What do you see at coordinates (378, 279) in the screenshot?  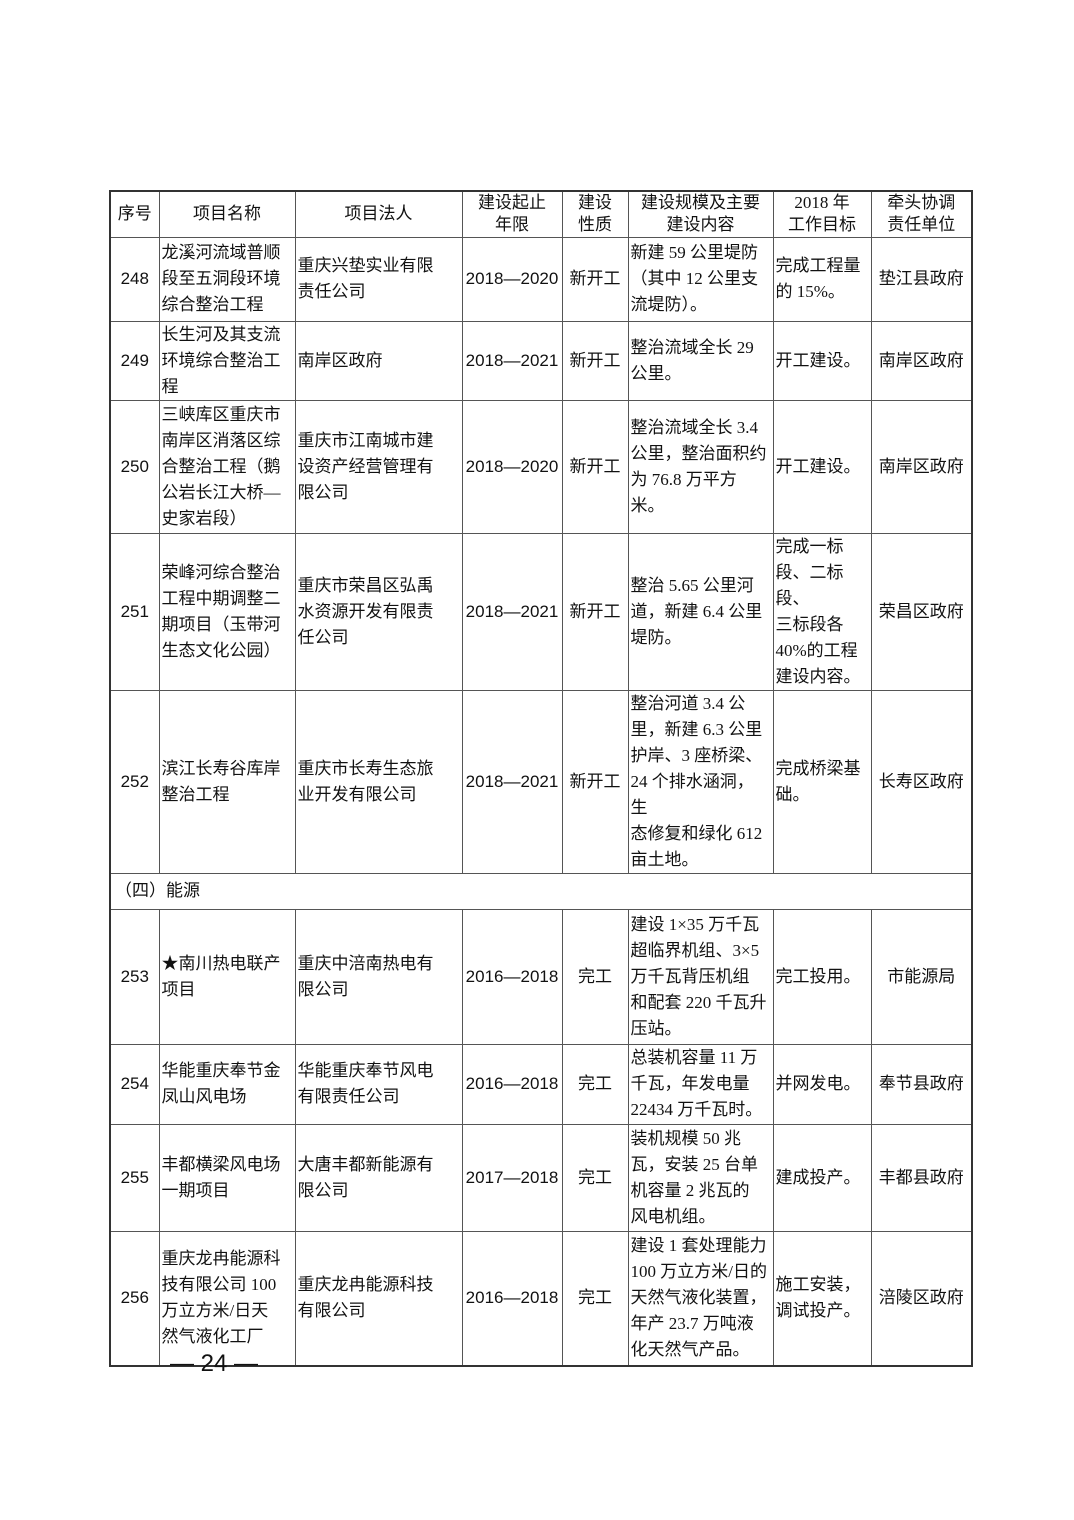 I see `cell-owner: 重庆兴垫实业有限 责任公司` at bounding box center [378, 279].